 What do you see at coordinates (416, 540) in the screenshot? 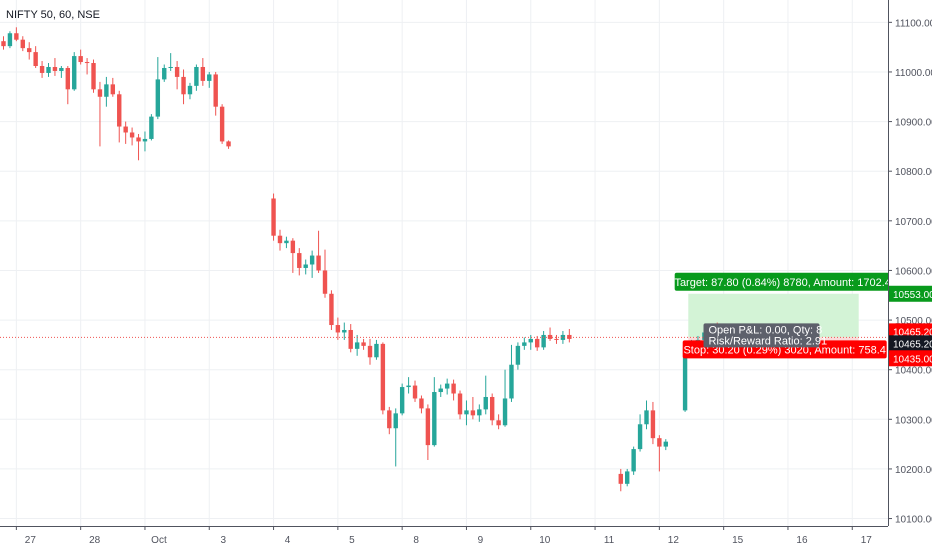
I see `time-tick-label: 8` at bounding box center [416, 540].